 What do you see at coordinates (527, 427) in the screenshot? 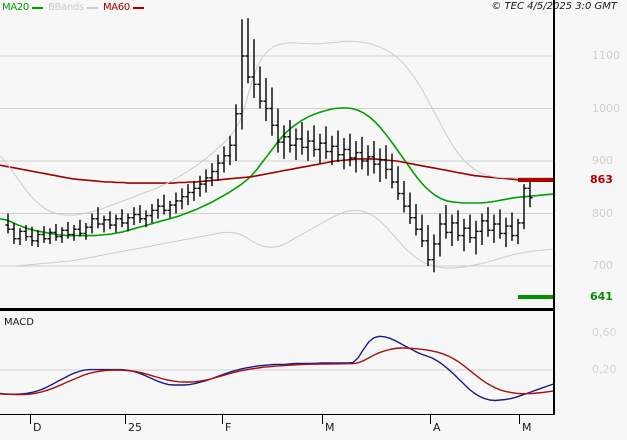
I see `time-axis-label-5: M` at bounding box center [527, 427].